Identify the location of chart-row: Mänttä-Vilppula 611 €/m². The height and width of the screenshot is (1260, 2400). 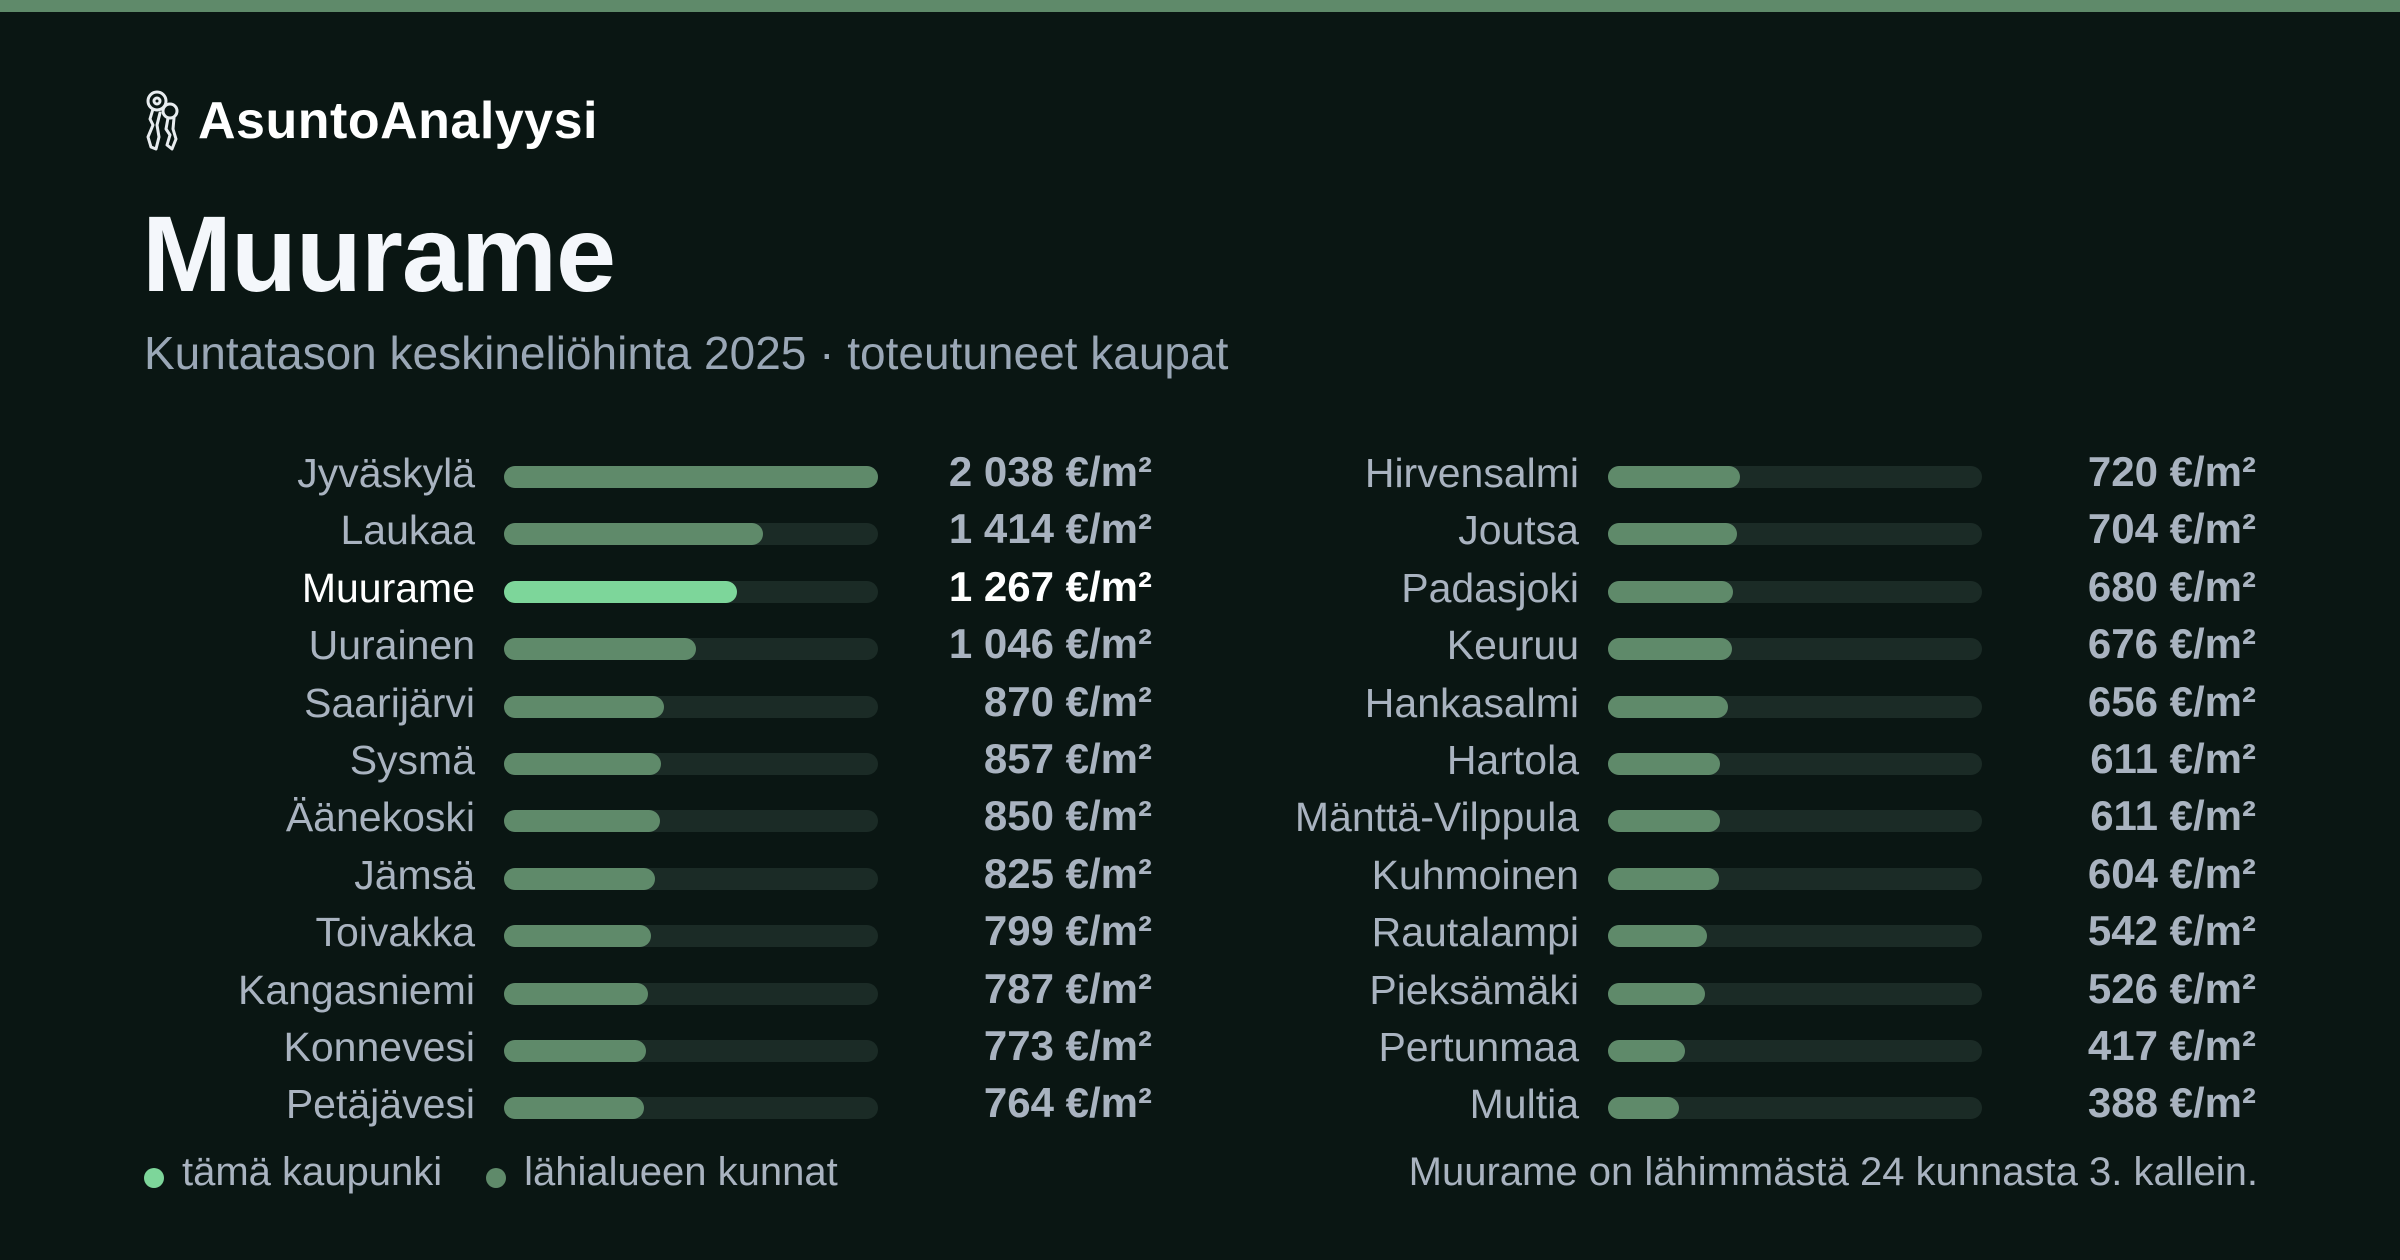
(1679, 816).